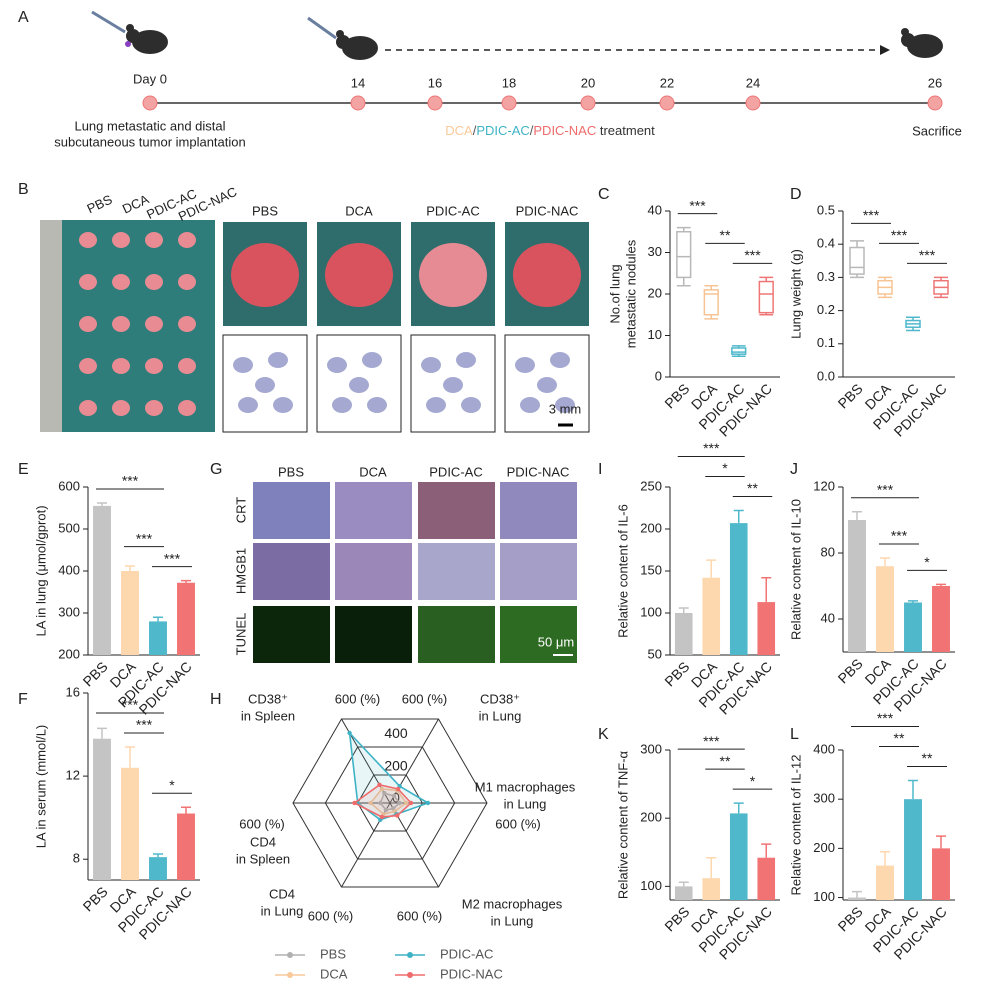 The image size is (1000, 1000). I want to click on y-tick-label: 10, so click(655, 334).